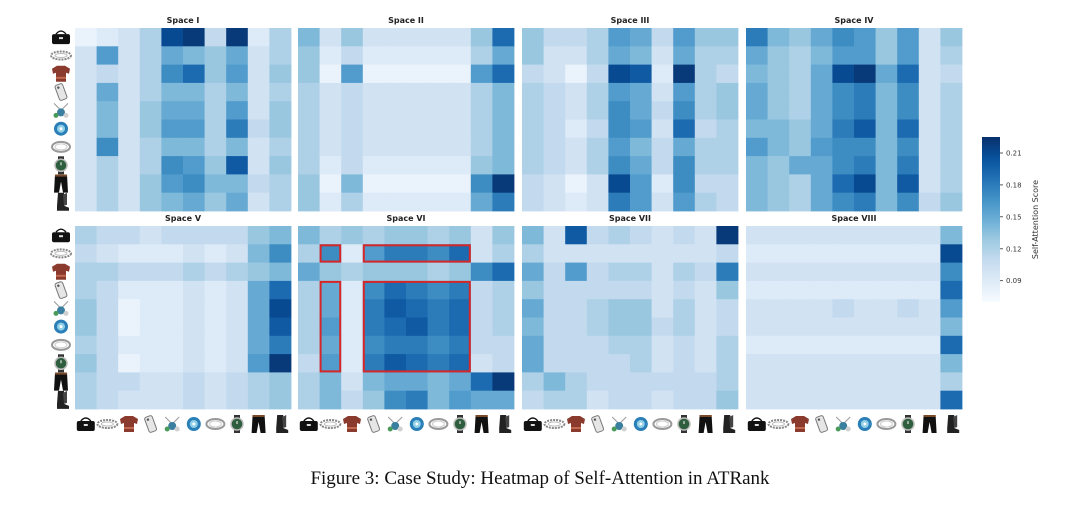  Describe the element at coordinates (406, 20) in the screenshot. I see `panel-title: Space II` at that location.